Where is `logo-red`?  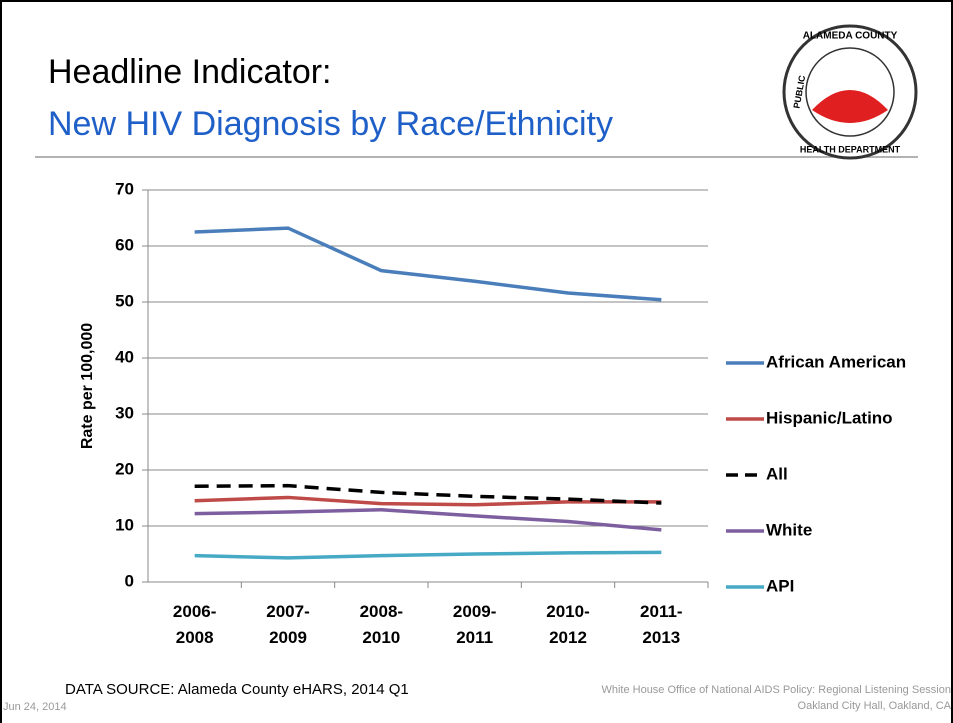 logo-red is located at coordinates (850, 106).